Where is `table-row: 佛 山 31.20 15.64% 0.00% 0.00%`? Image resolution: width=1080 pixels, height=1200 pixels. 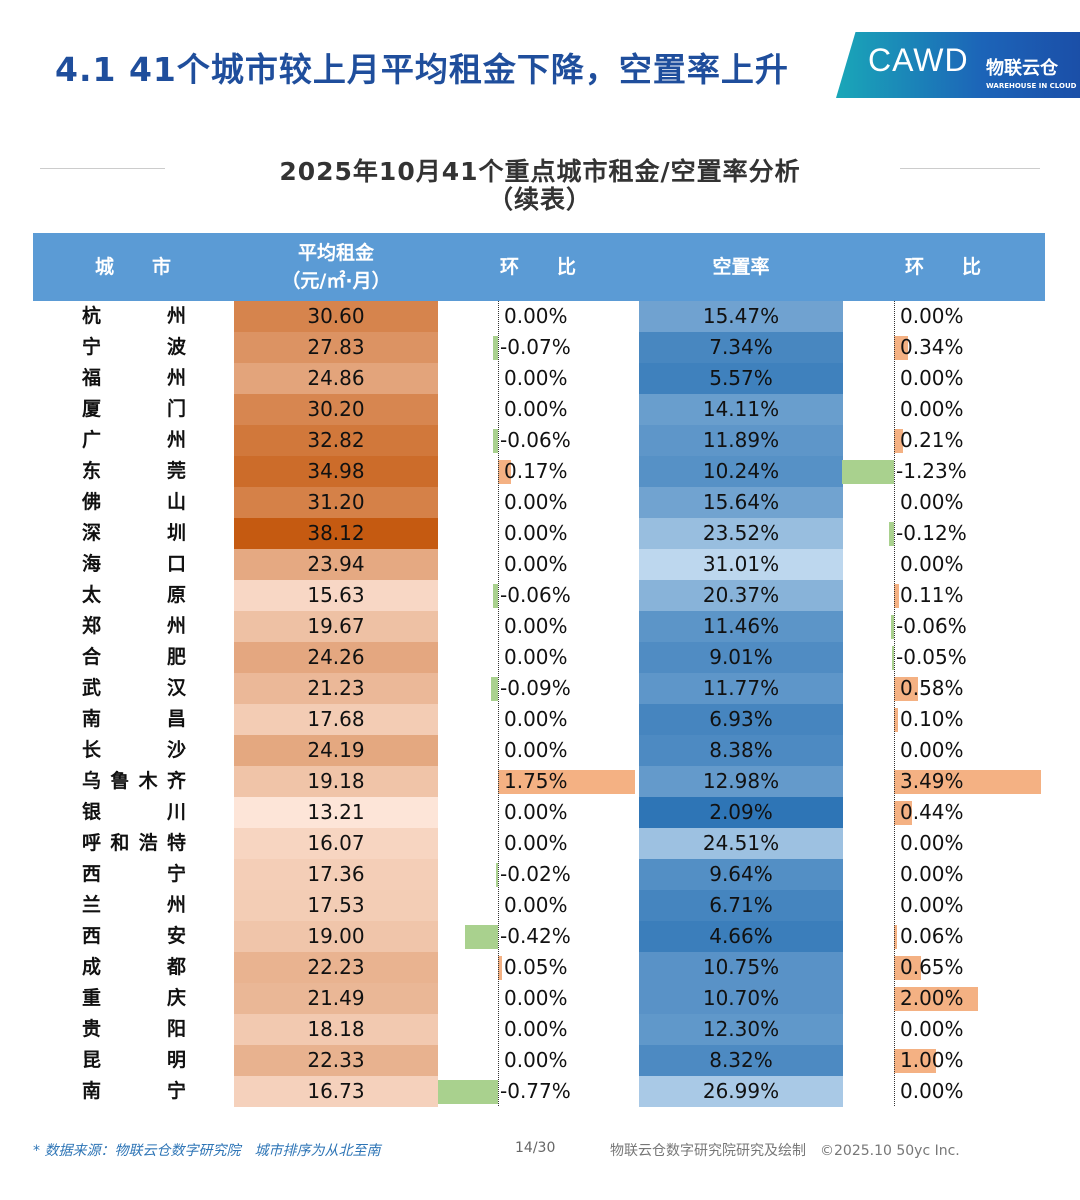 table-row: 佛 山 31.20 15.64% 0.00% 0.00% is located at coordinates (540, 502).